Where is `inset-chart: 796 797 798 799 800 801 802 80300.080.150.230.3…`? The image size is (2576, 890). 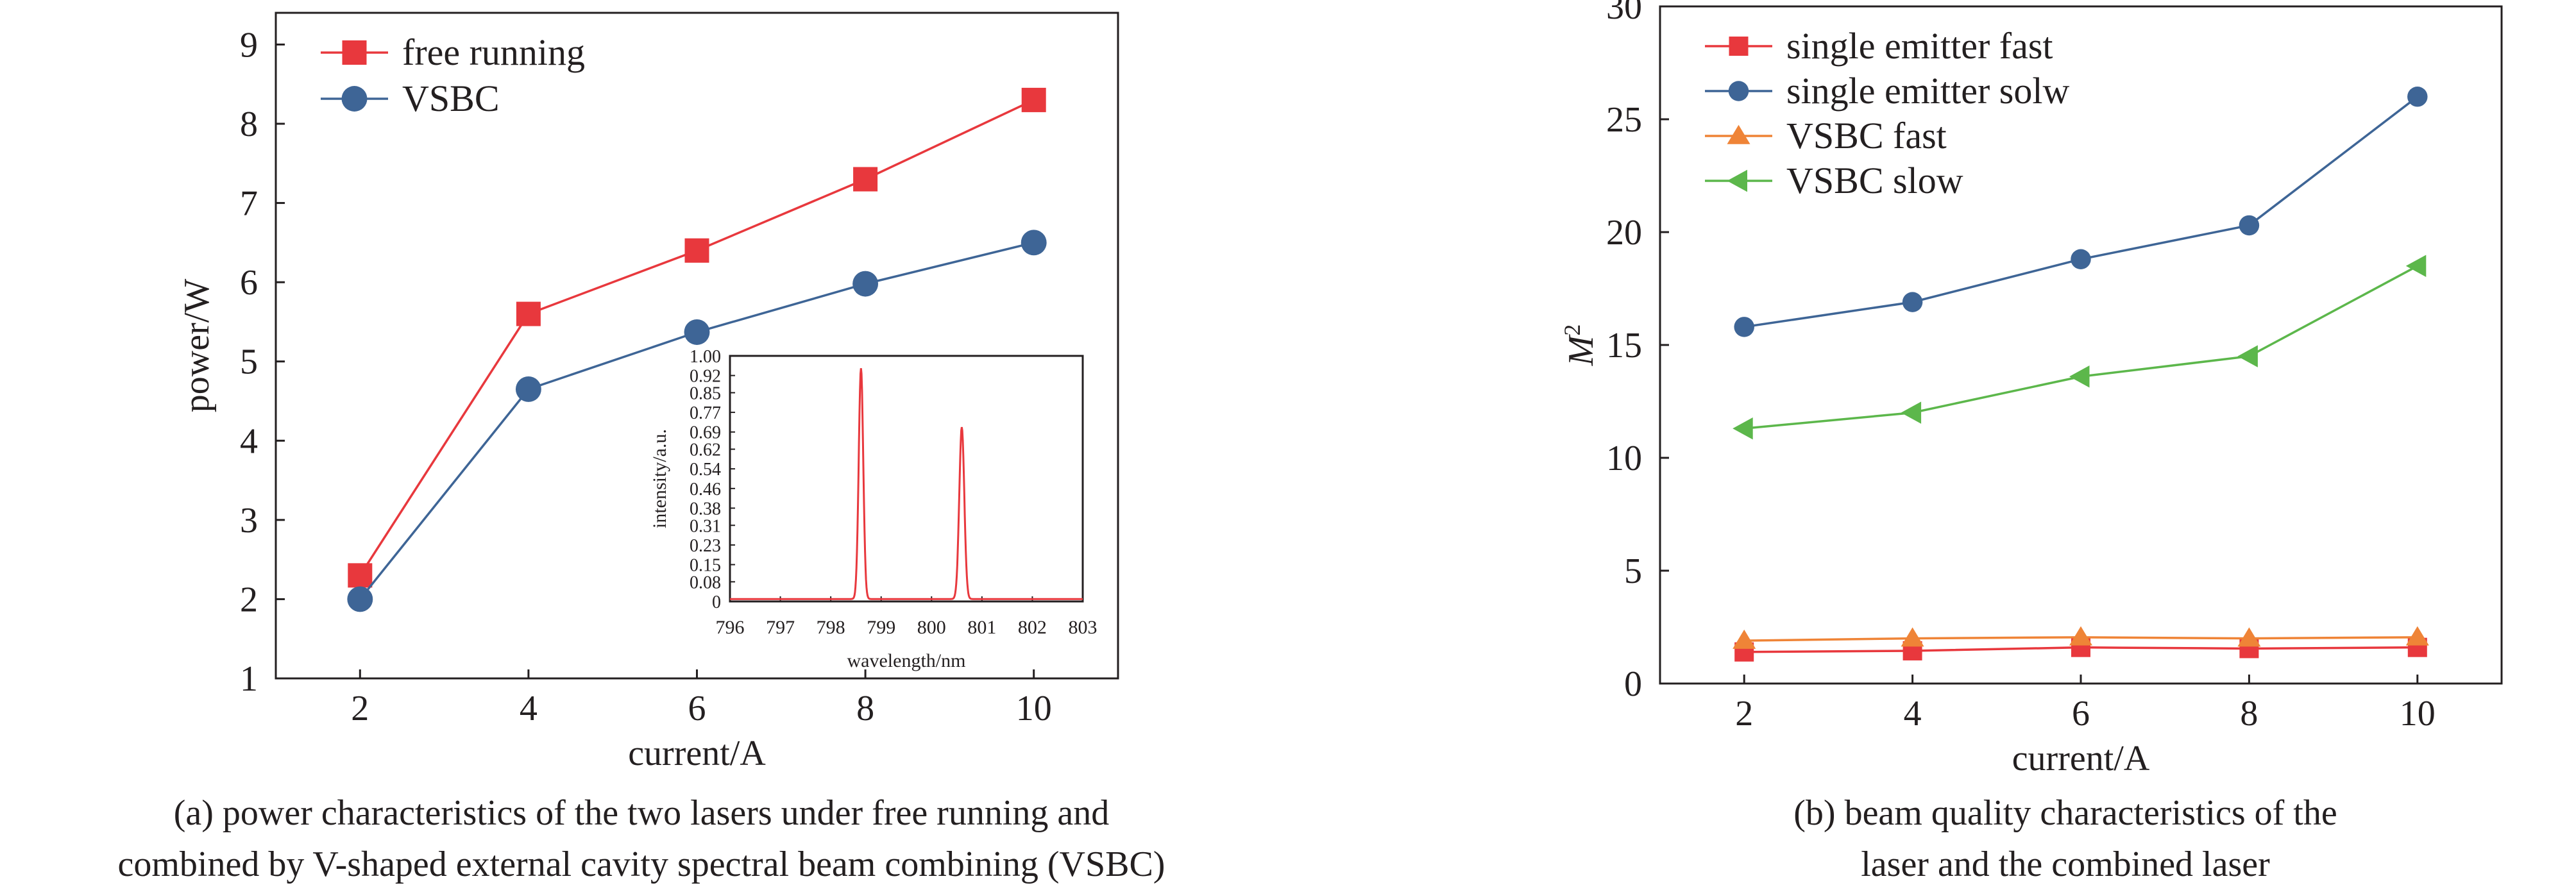
inset-chart: 796 797 798 799 800 801 802 80300.080.150.230.3… is located at coordinates (873, 509).